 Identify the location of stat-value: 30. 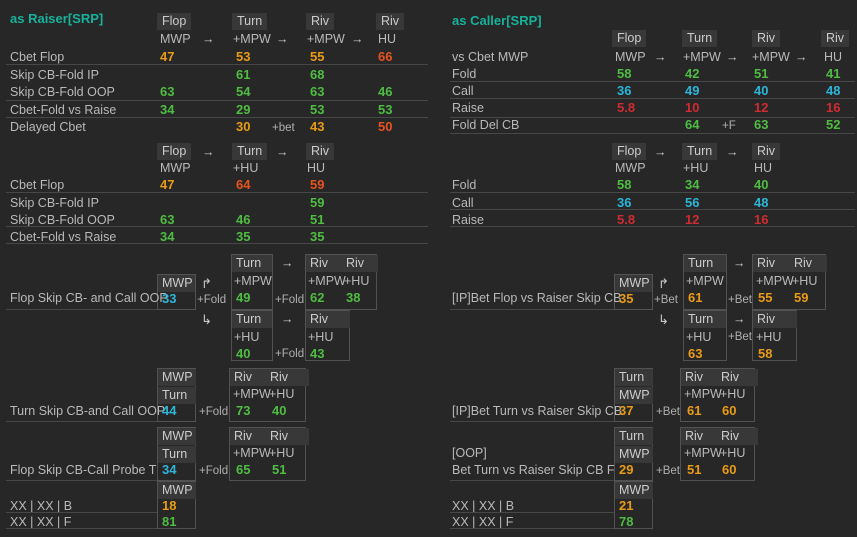
(243, 126).